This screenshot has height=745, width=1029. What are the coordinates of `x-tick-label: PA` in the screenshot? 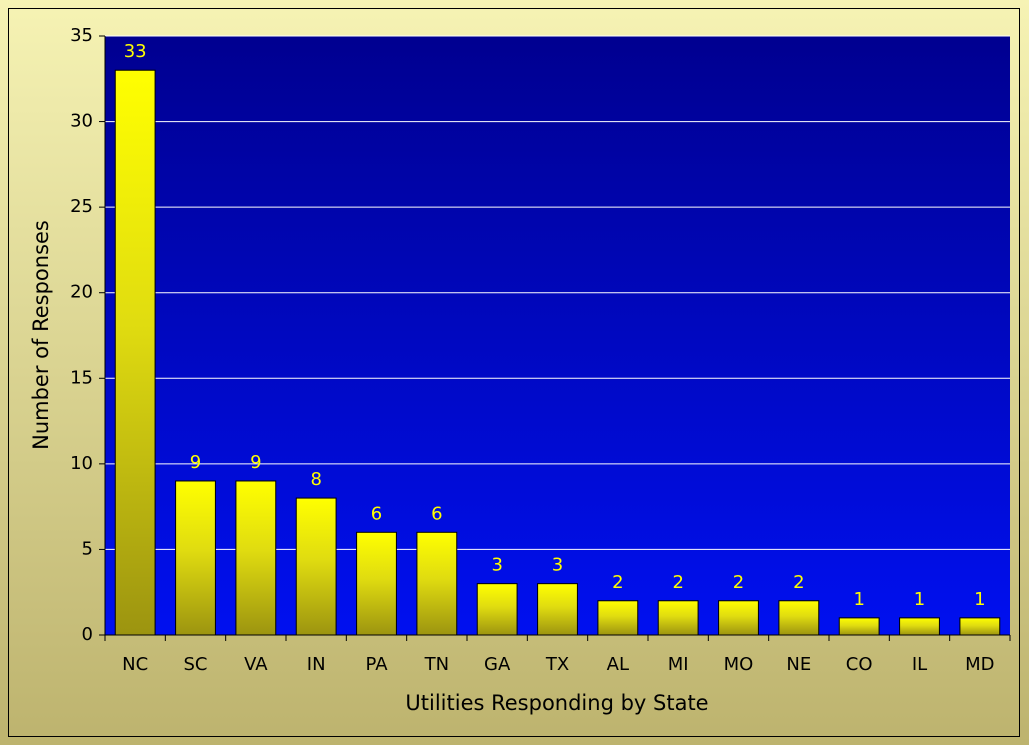 It's located at (376, 664).